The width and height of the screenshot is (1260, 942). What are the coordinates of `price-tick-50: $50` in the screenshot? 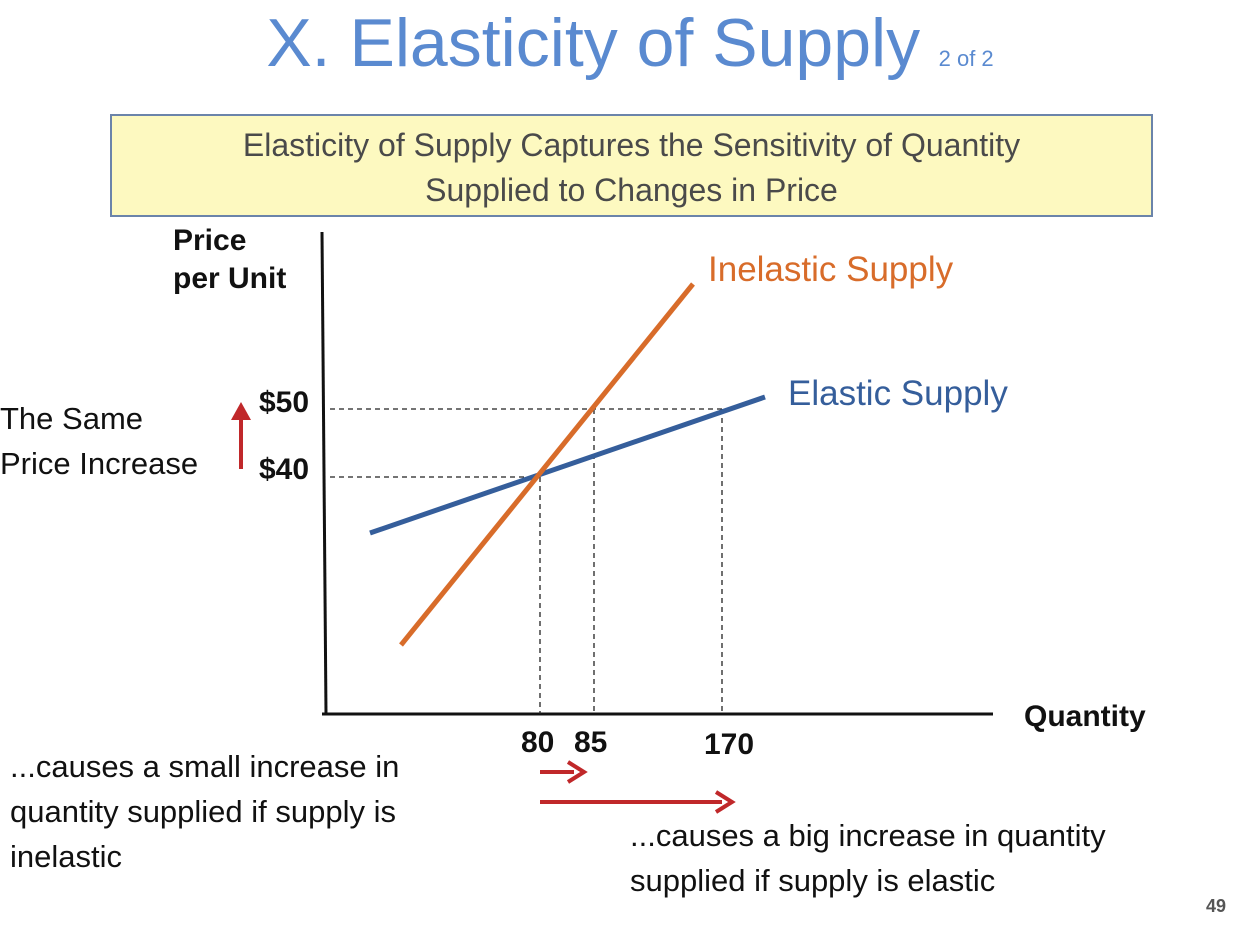 It's located at (284, 402).